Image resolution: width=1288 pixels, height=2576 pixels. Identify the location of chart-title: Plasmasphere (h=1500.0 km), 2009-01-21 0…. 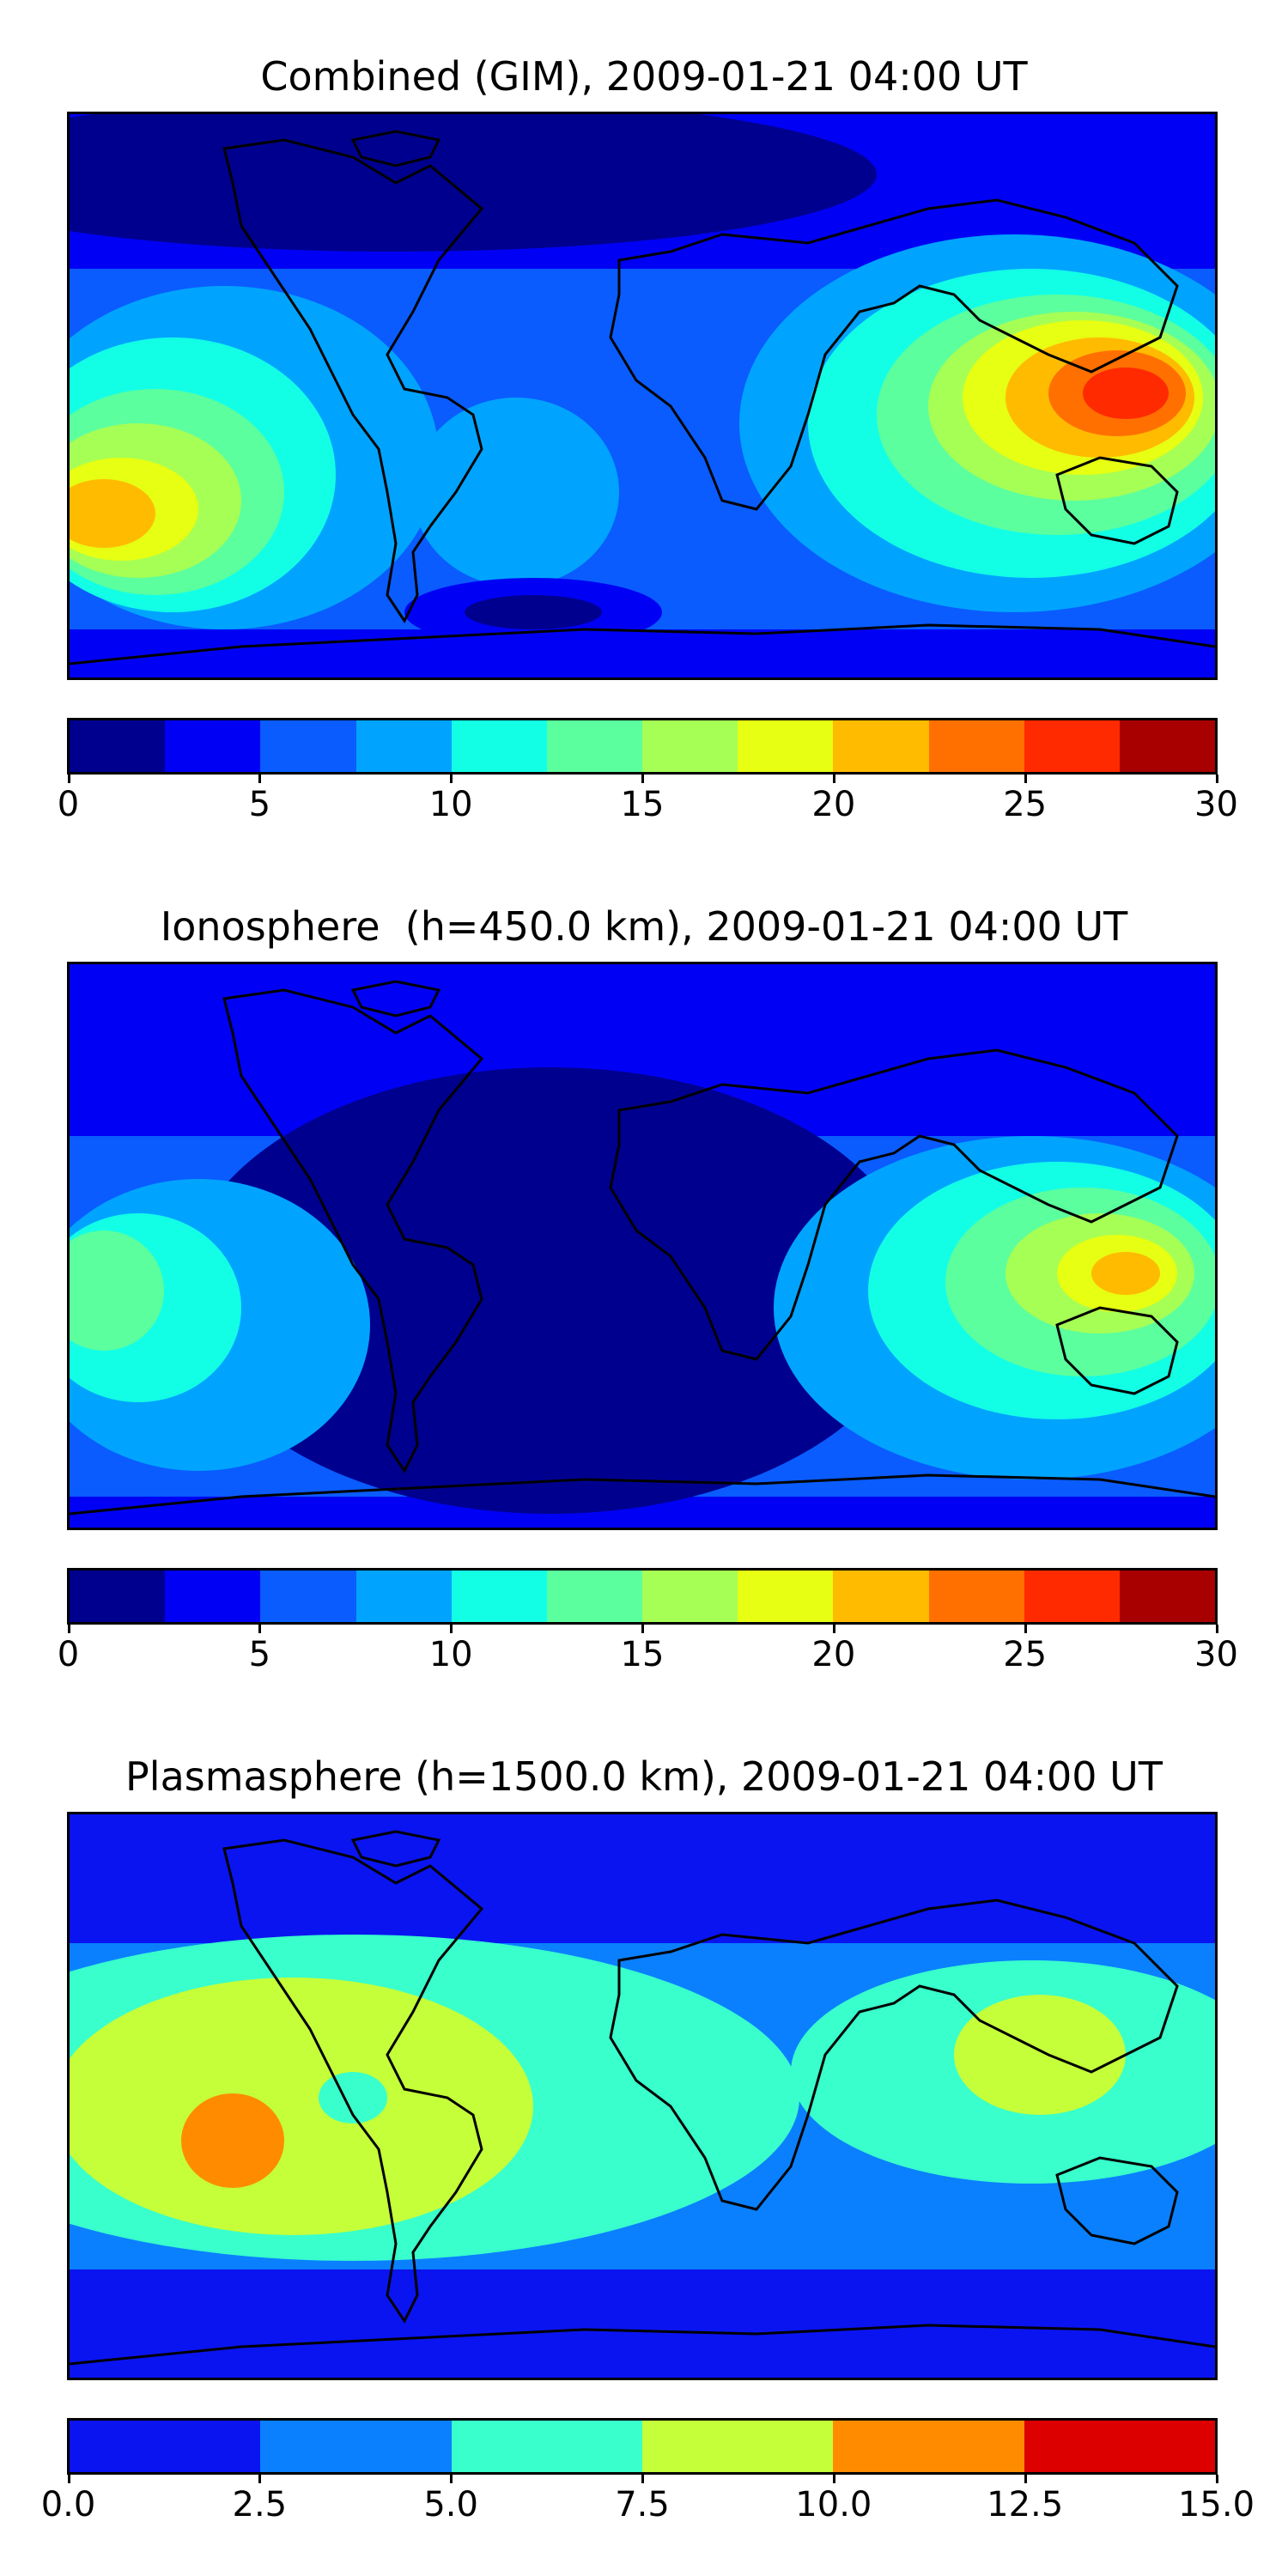
(644, 1777).